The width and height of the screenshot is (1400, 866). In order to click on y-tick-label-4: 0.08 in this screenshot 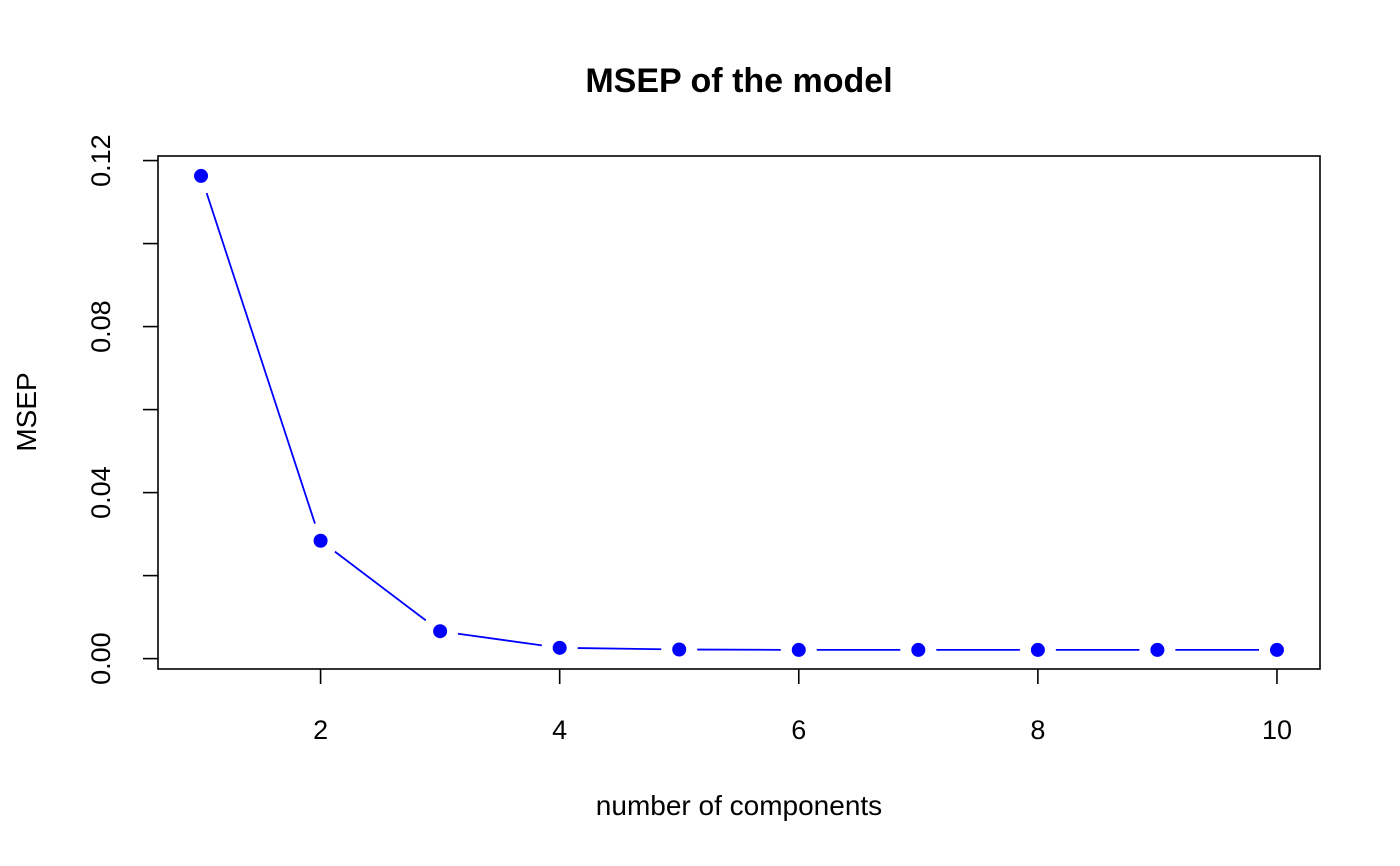, I will do `click(101, 326)`.